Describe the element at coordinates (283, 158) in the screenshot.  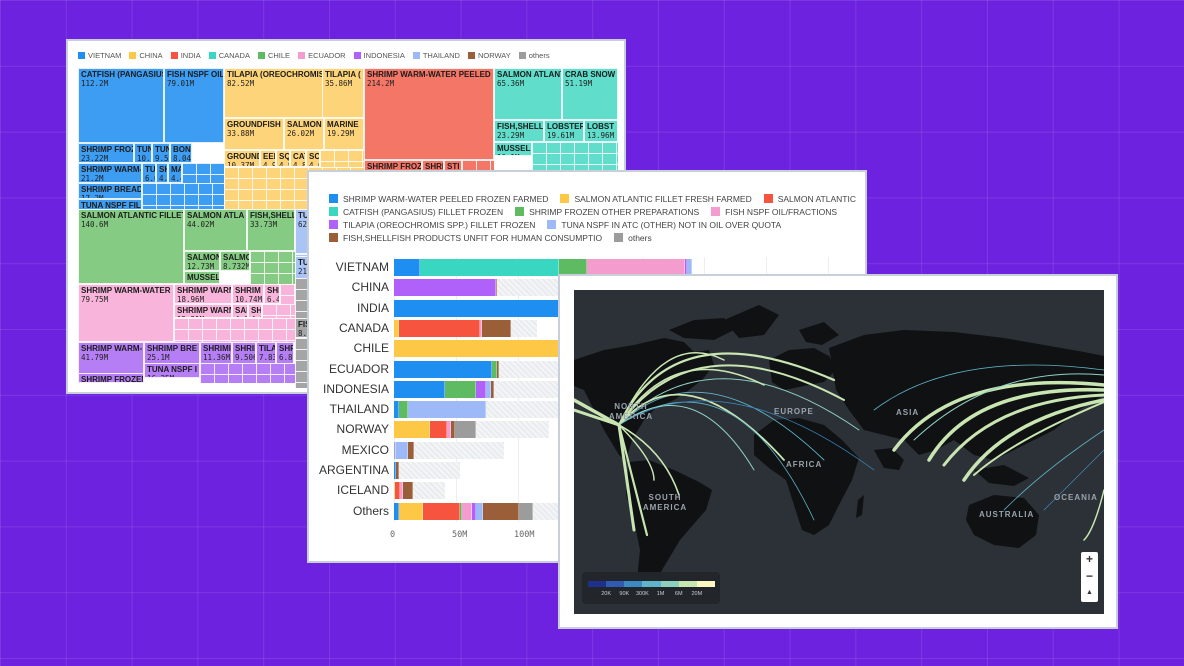
I see `treemap-cell: SQL4.9` at that location.